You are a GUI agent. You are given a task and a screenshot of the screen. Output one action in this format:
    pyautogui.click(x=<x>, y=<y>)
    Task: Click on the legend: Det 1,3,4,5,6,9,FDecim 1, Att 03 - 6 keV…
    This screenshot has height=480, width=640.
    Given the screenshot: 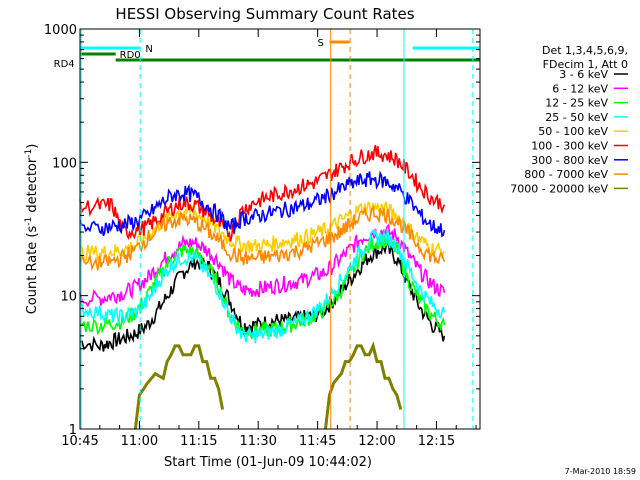 What is the action you would take?
    pyautogui.click(x=569, y=119)
    